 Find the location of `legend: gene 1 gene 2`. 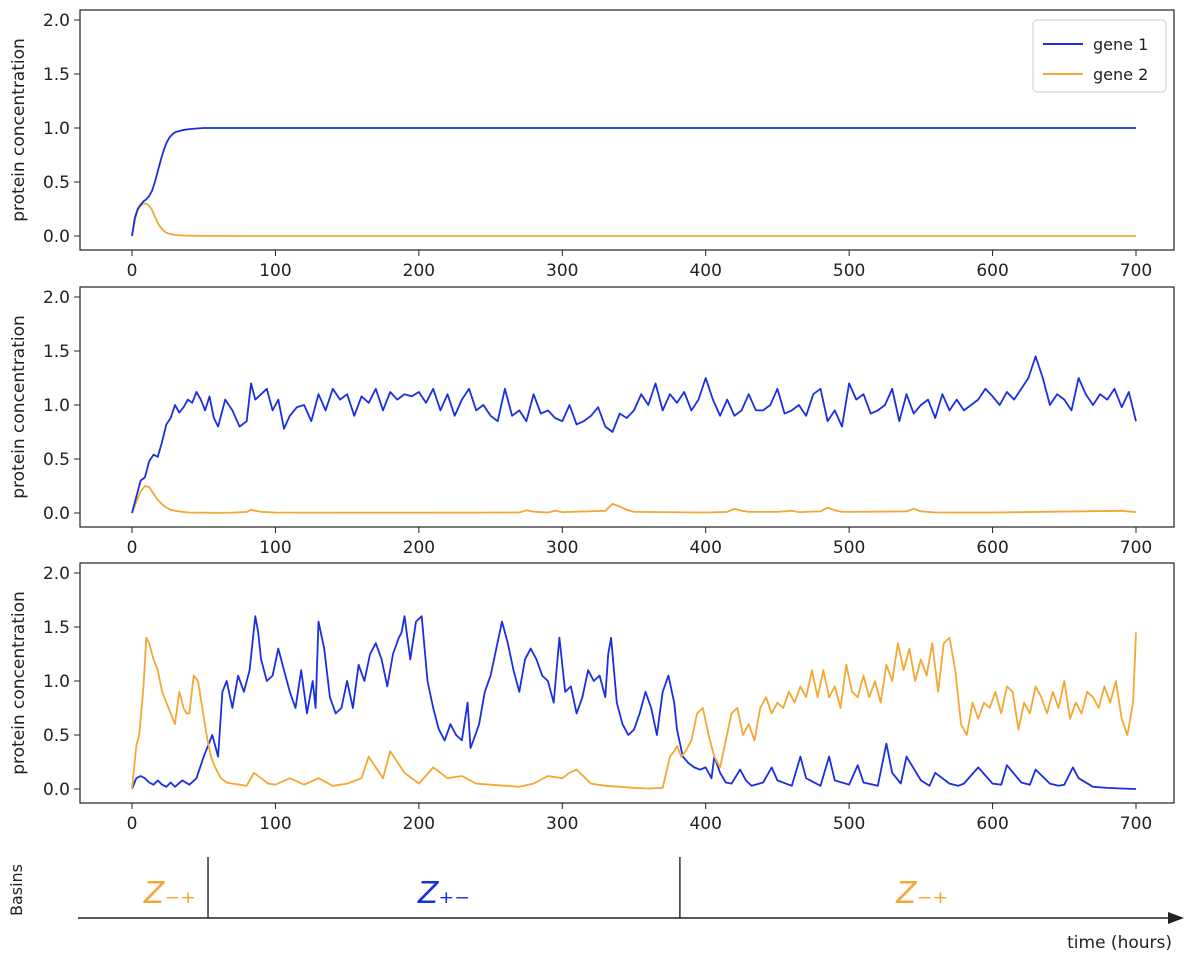

legend: gene 1 gene 2 is located at coordinates (1099, 56).